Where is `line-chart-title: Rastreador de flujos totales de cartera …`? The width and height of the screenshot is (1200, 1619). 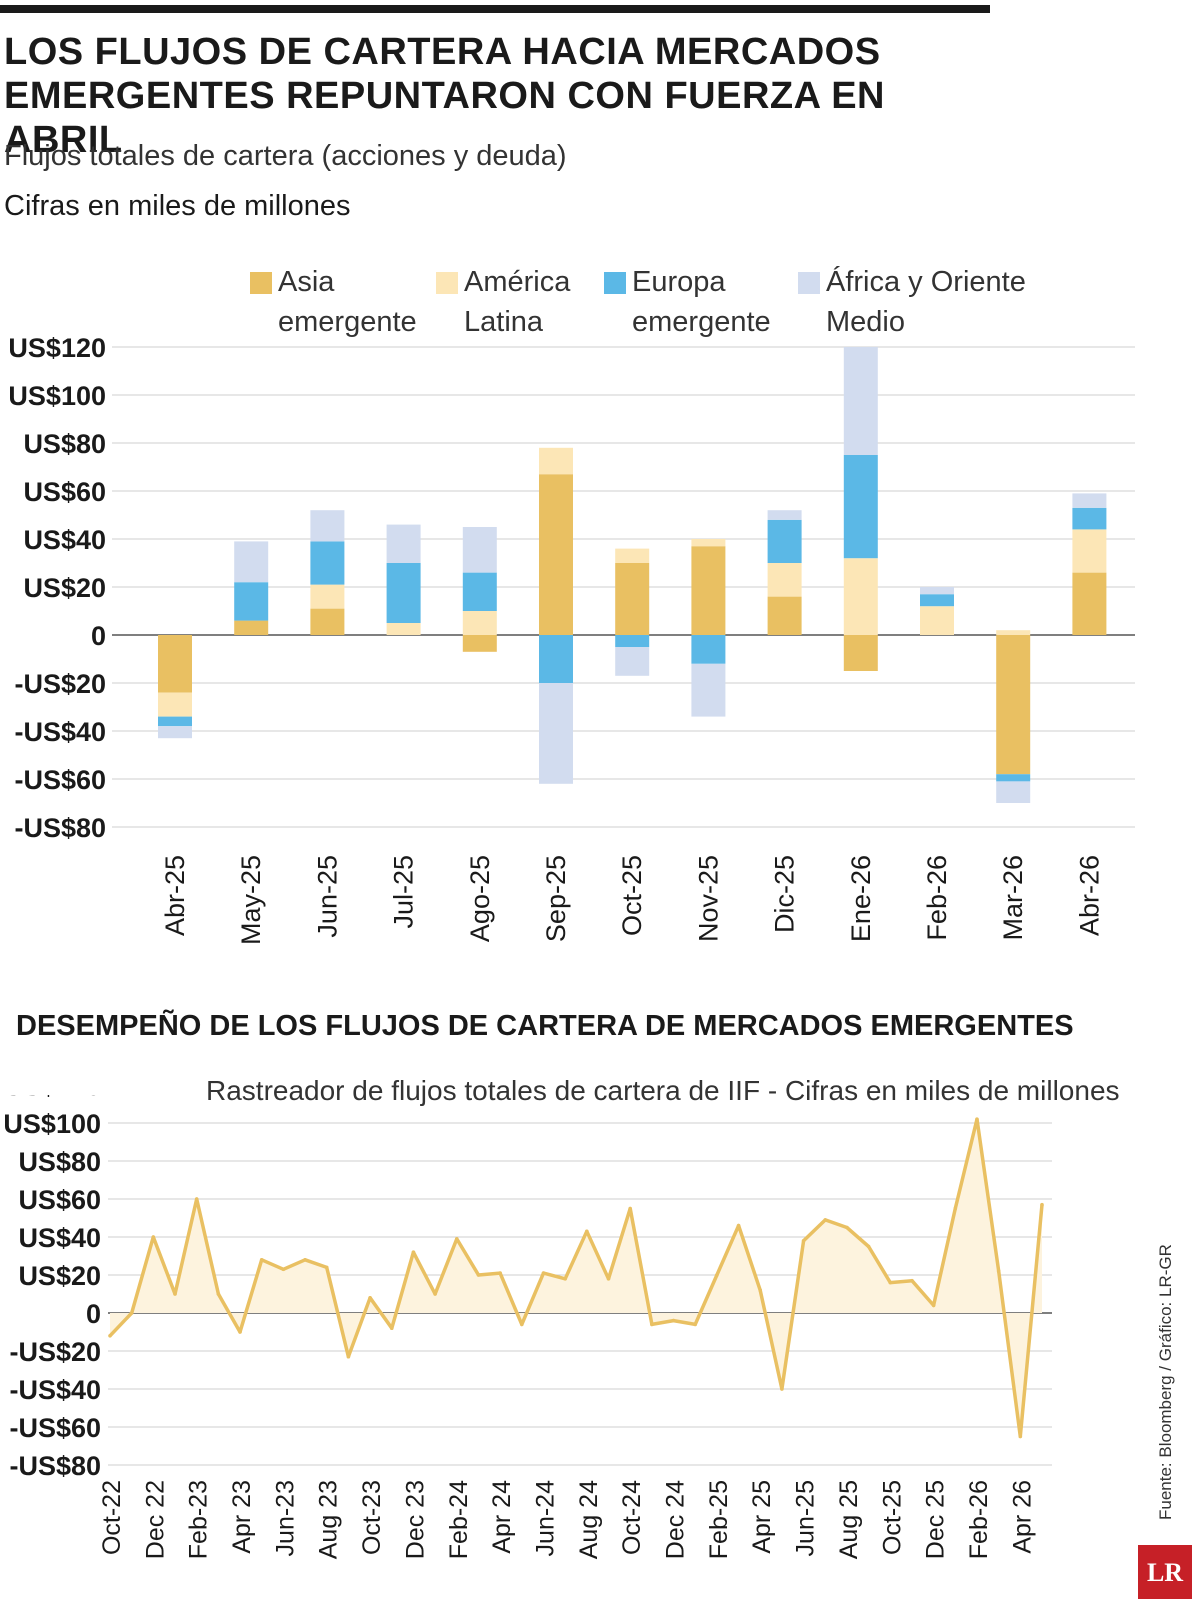
line-chart-title: Rastreador de flujos totales de cartera … is located at coordinates (663, 1090).